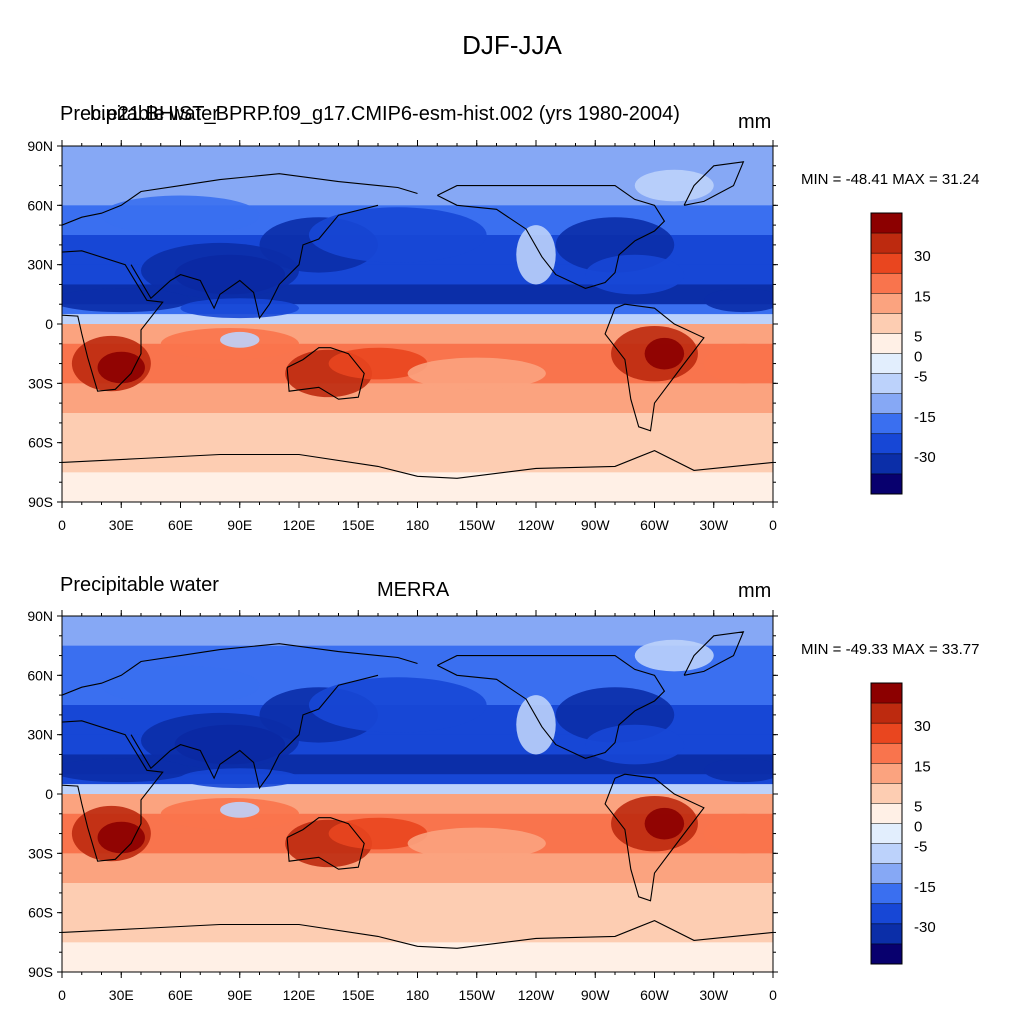 The image size is (1024, 1024). What do you see at coordinates (139, 114) in the screenshot?
I see `panel1-variable-title: Precipitable water` at bounding box center [139, 114].